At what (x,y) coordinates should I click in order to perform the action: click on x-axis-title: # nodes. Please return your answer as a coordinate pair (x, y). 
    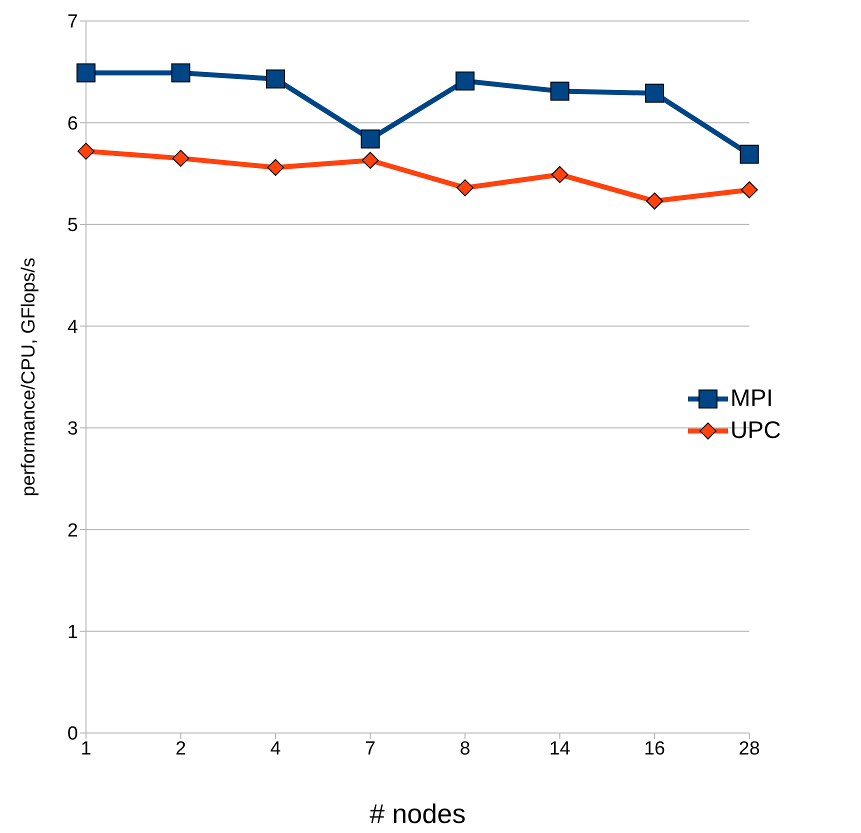
    Looking at the image, I should click on (418, 814).